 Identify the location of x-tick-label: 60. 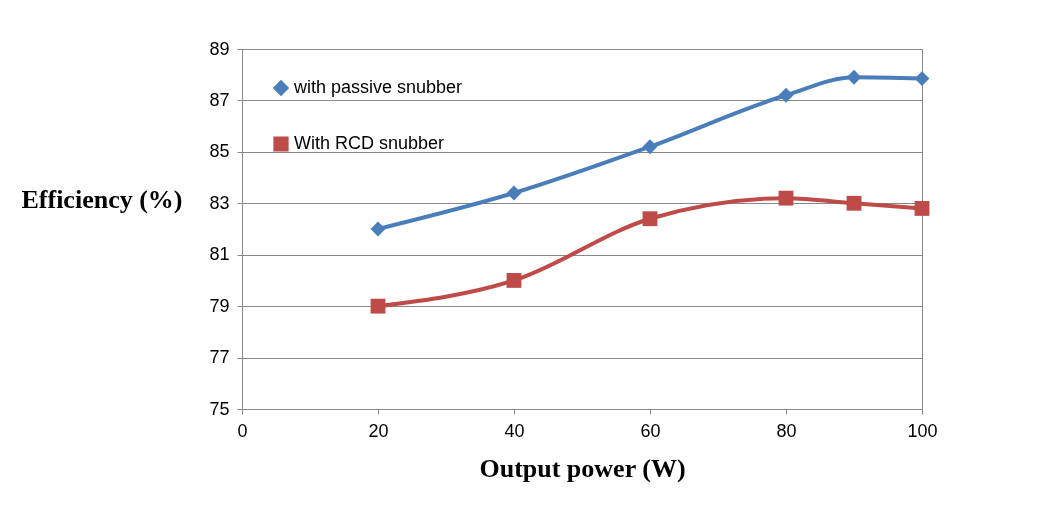
(650, 430).